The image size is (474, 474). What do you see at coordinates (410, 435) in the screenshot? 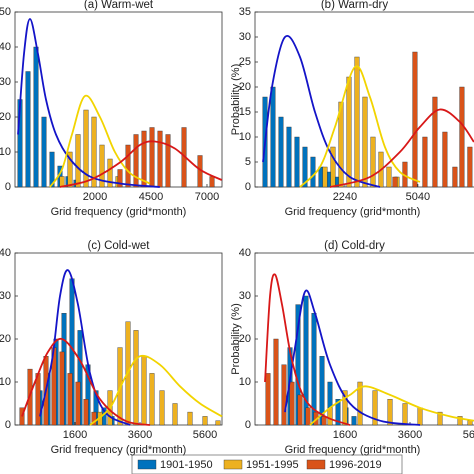
I see `x-tick-label: 3600` at bounding box center [410, 435].